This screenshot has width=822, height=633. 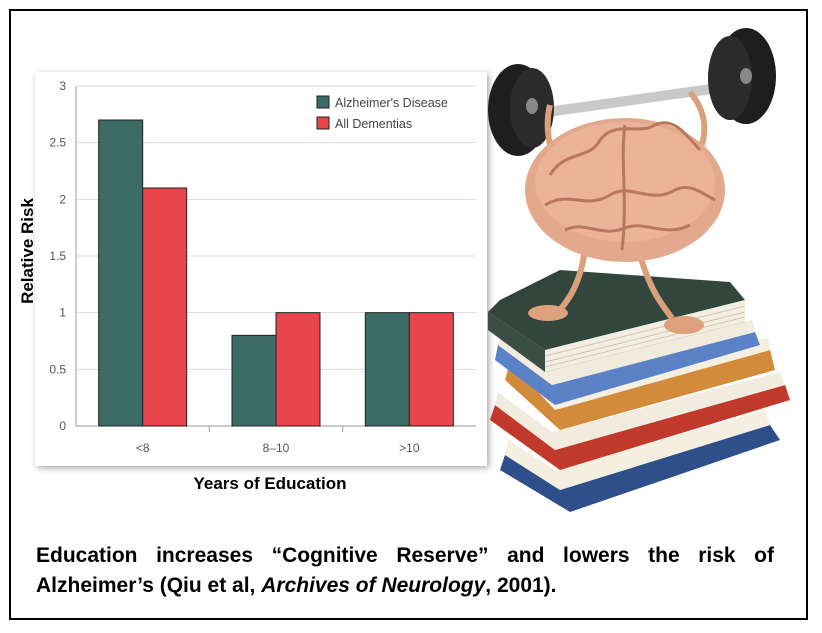 I want to click on y-tick-label: 3, so click(x=62, y=86).